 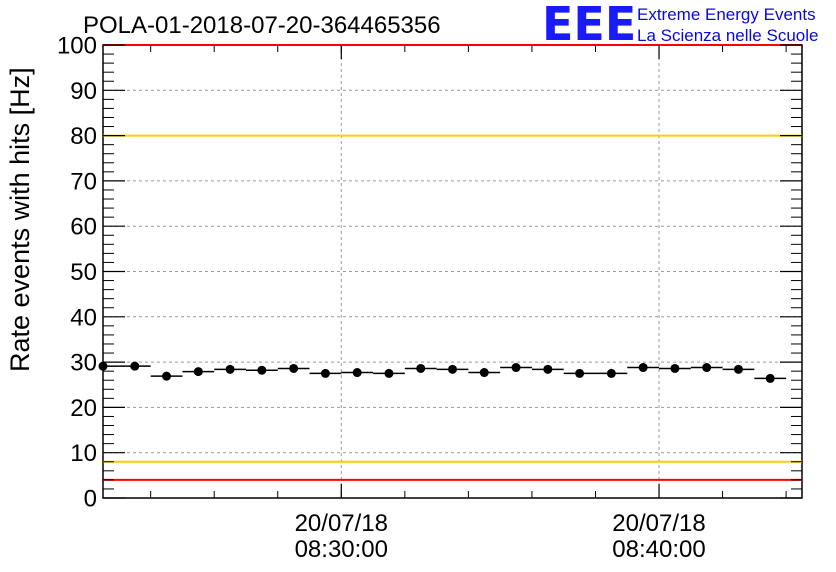 What do you see at coordinates (262, 25) in the screenshot?
I see `chart-title: POLA-01-2018-07-20-364465356` at bounding box center [262, 25].